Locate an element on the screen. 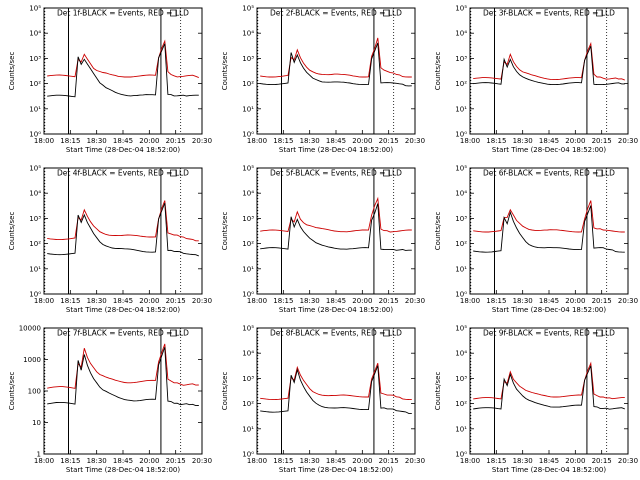 The height and width of the screenshot is (480, 640). y-tick-label: 100 is located at coordinates (34, 392).